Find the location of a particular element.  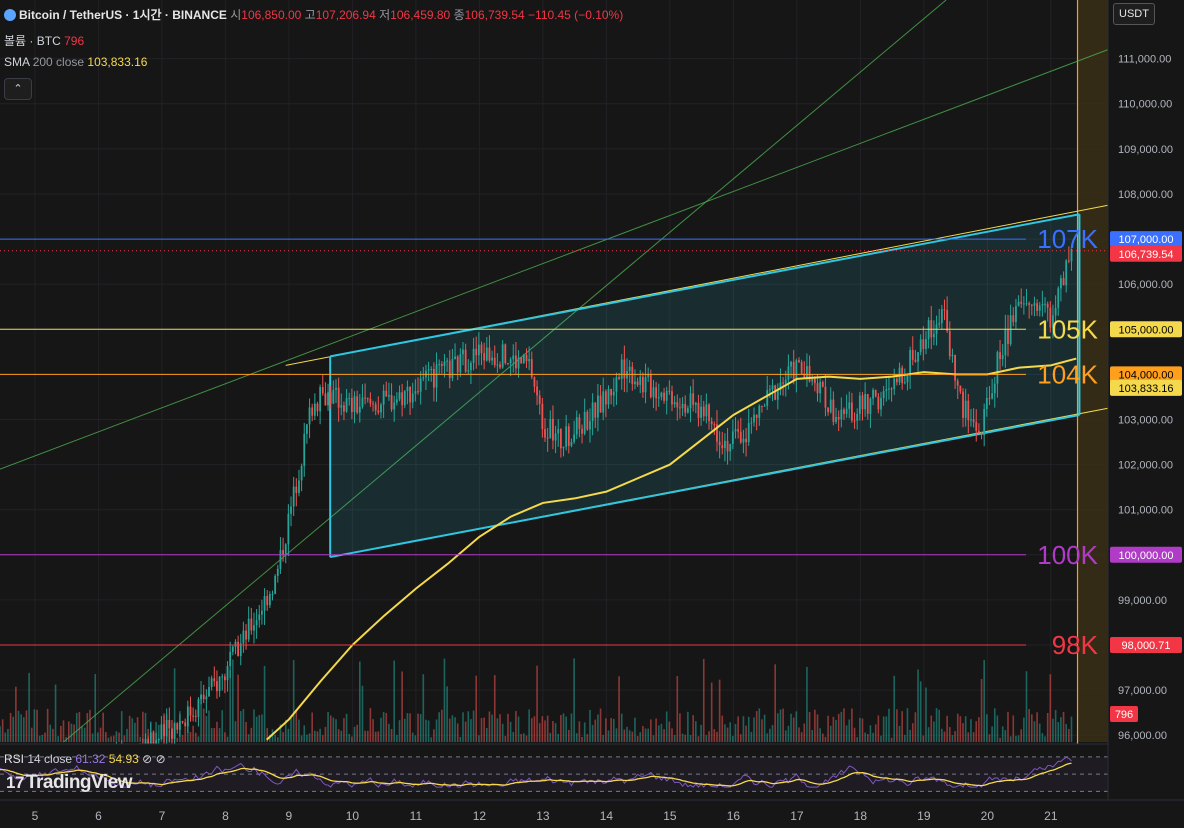

time-tick-label: 12 is located at coordinates (480, 816).